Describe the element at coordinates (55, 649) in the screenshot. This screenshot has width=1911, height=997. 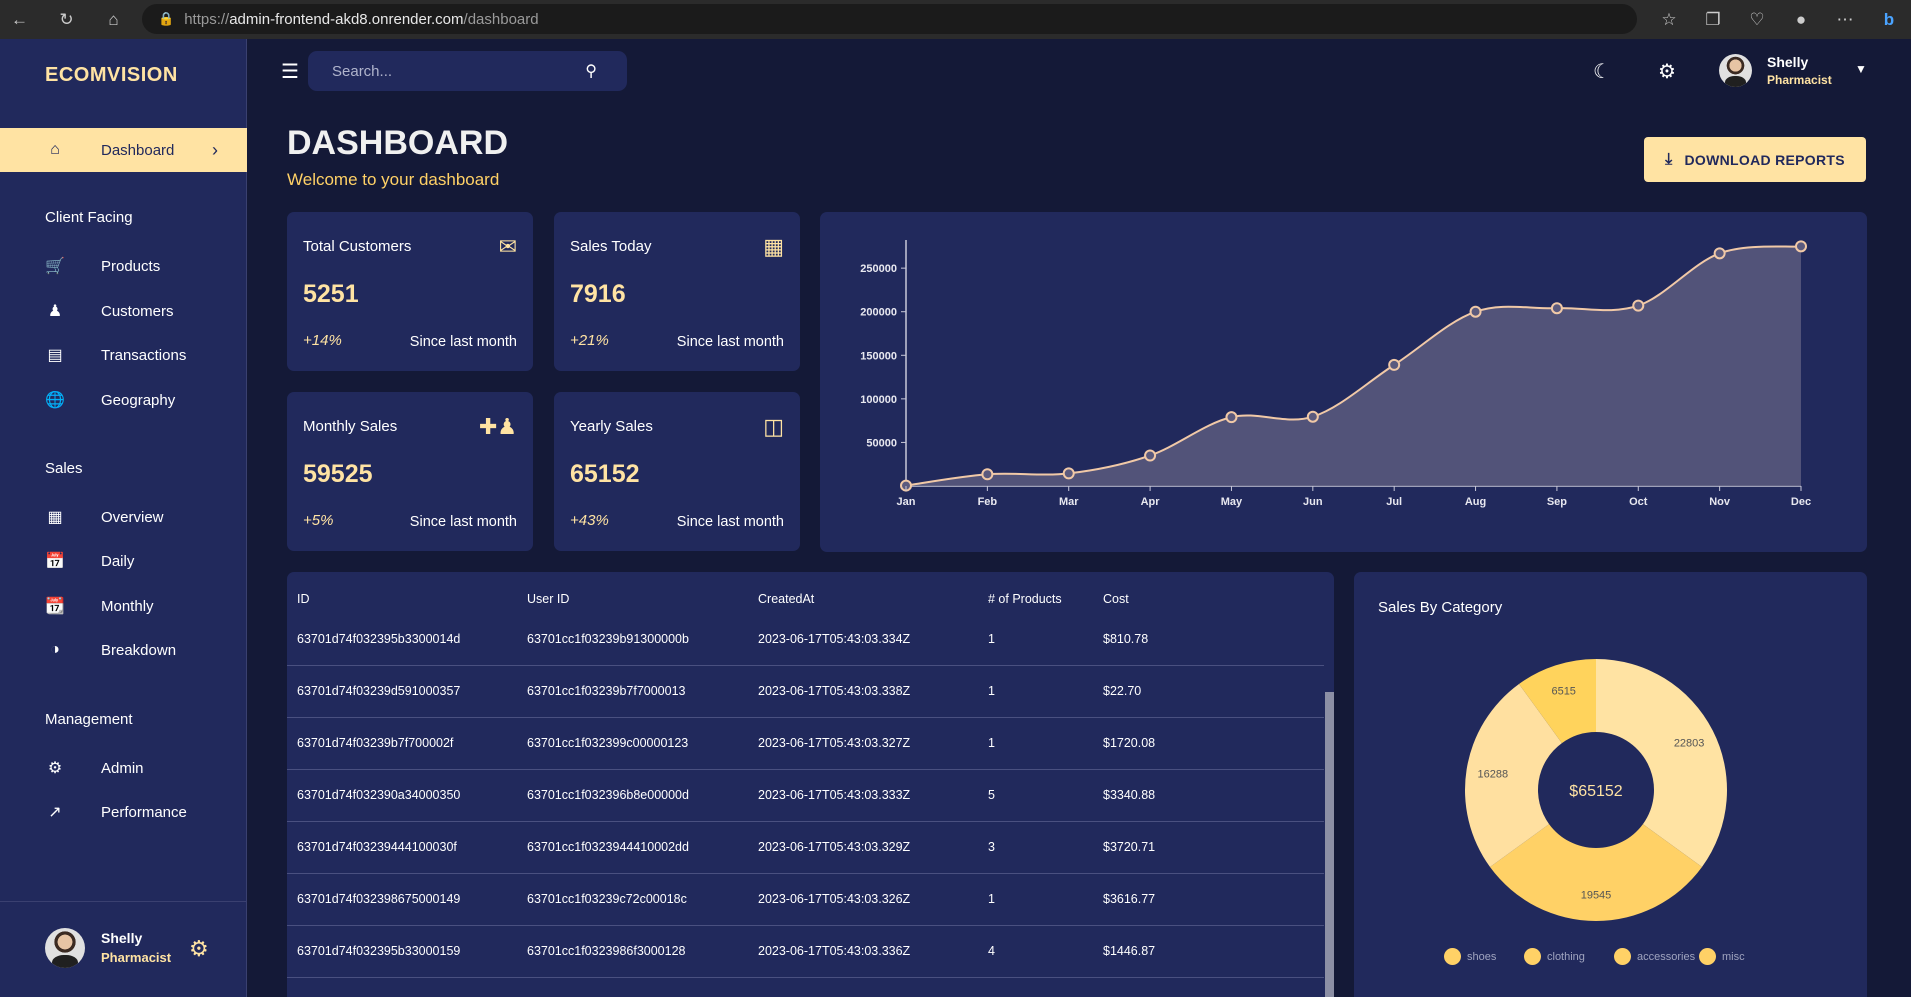
I see `pie-chart-icon: ◑` at that location.